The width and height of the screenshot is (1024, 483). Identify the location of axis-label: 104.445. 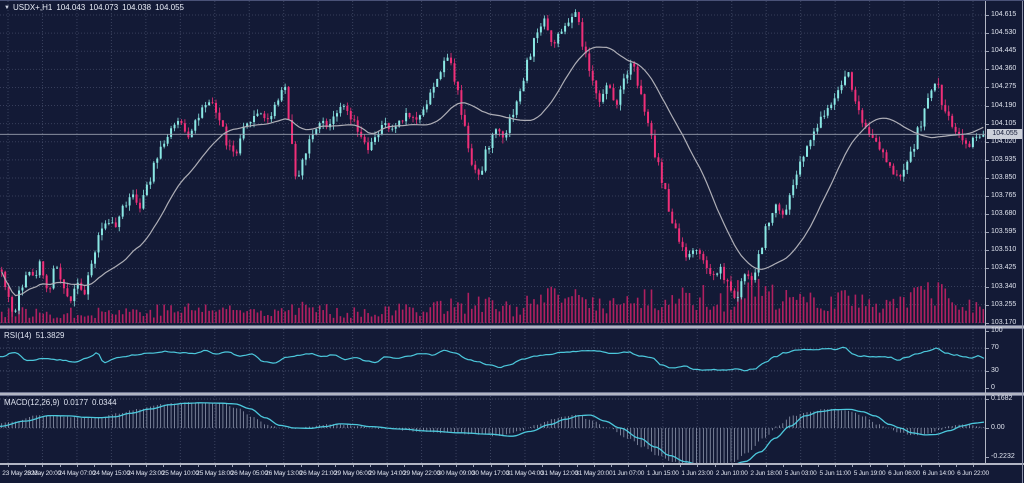
(1004, 51).